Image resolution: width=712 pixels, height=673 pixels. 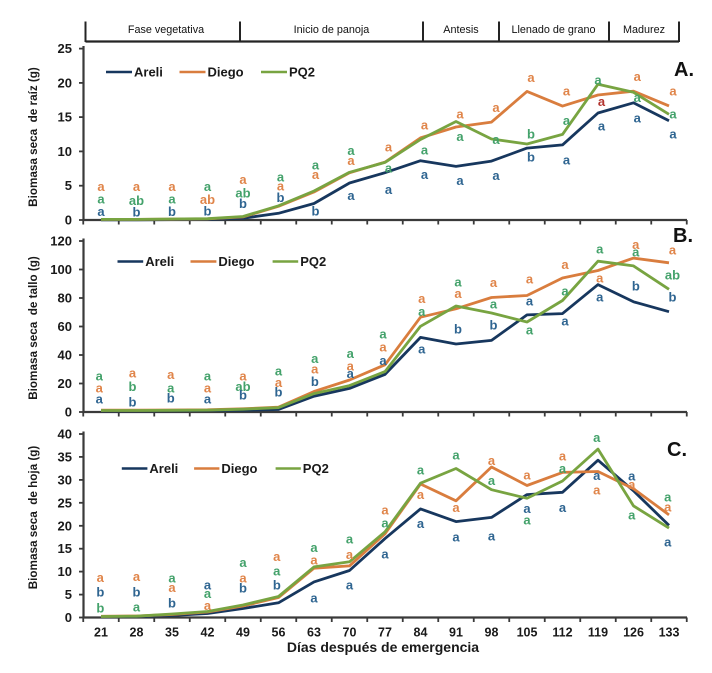 I want to click on svg-text: 49, so click(x=243, y=633).